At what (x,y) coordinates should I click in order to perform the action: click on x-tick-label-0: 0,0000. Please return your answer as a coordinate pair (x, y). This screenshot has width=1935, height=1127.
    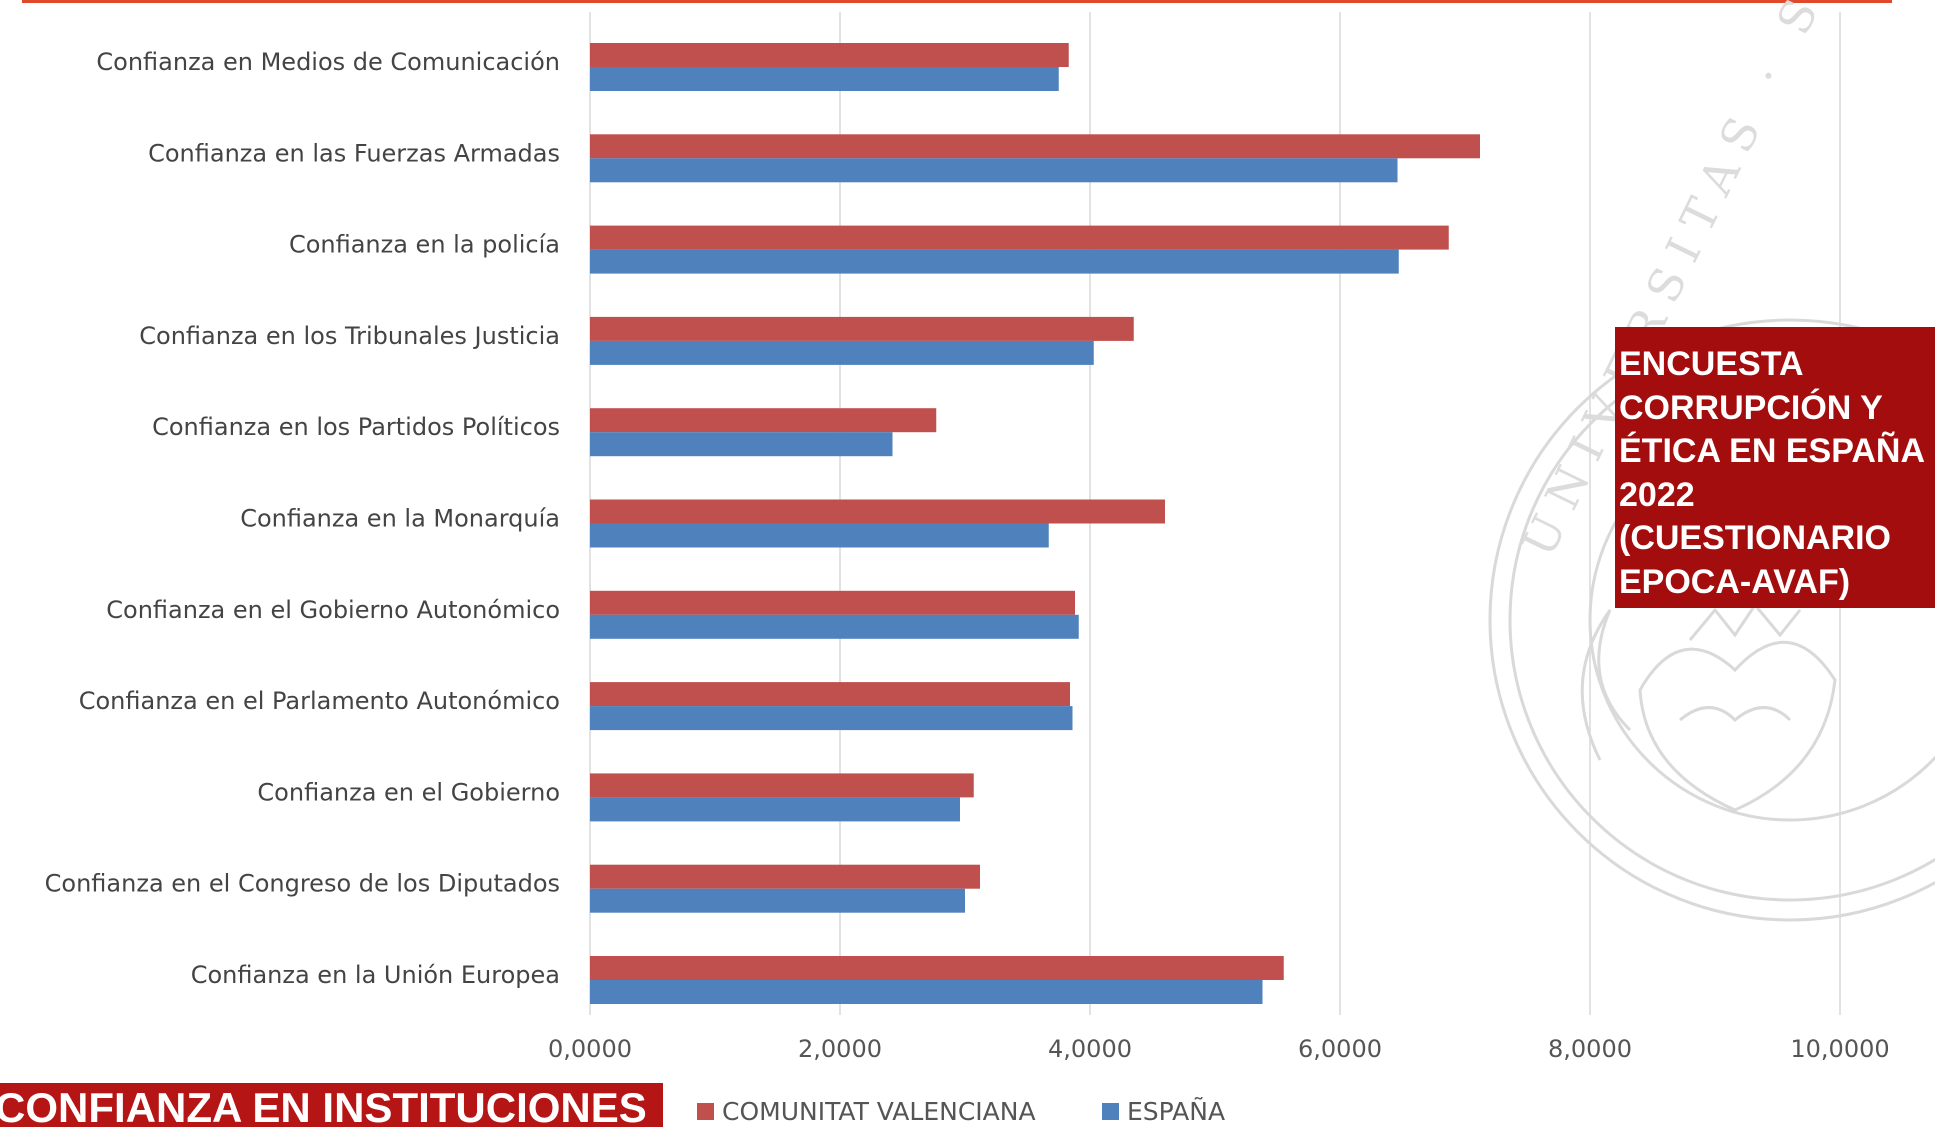
    Looking at the image, I should click on (590, 1049).